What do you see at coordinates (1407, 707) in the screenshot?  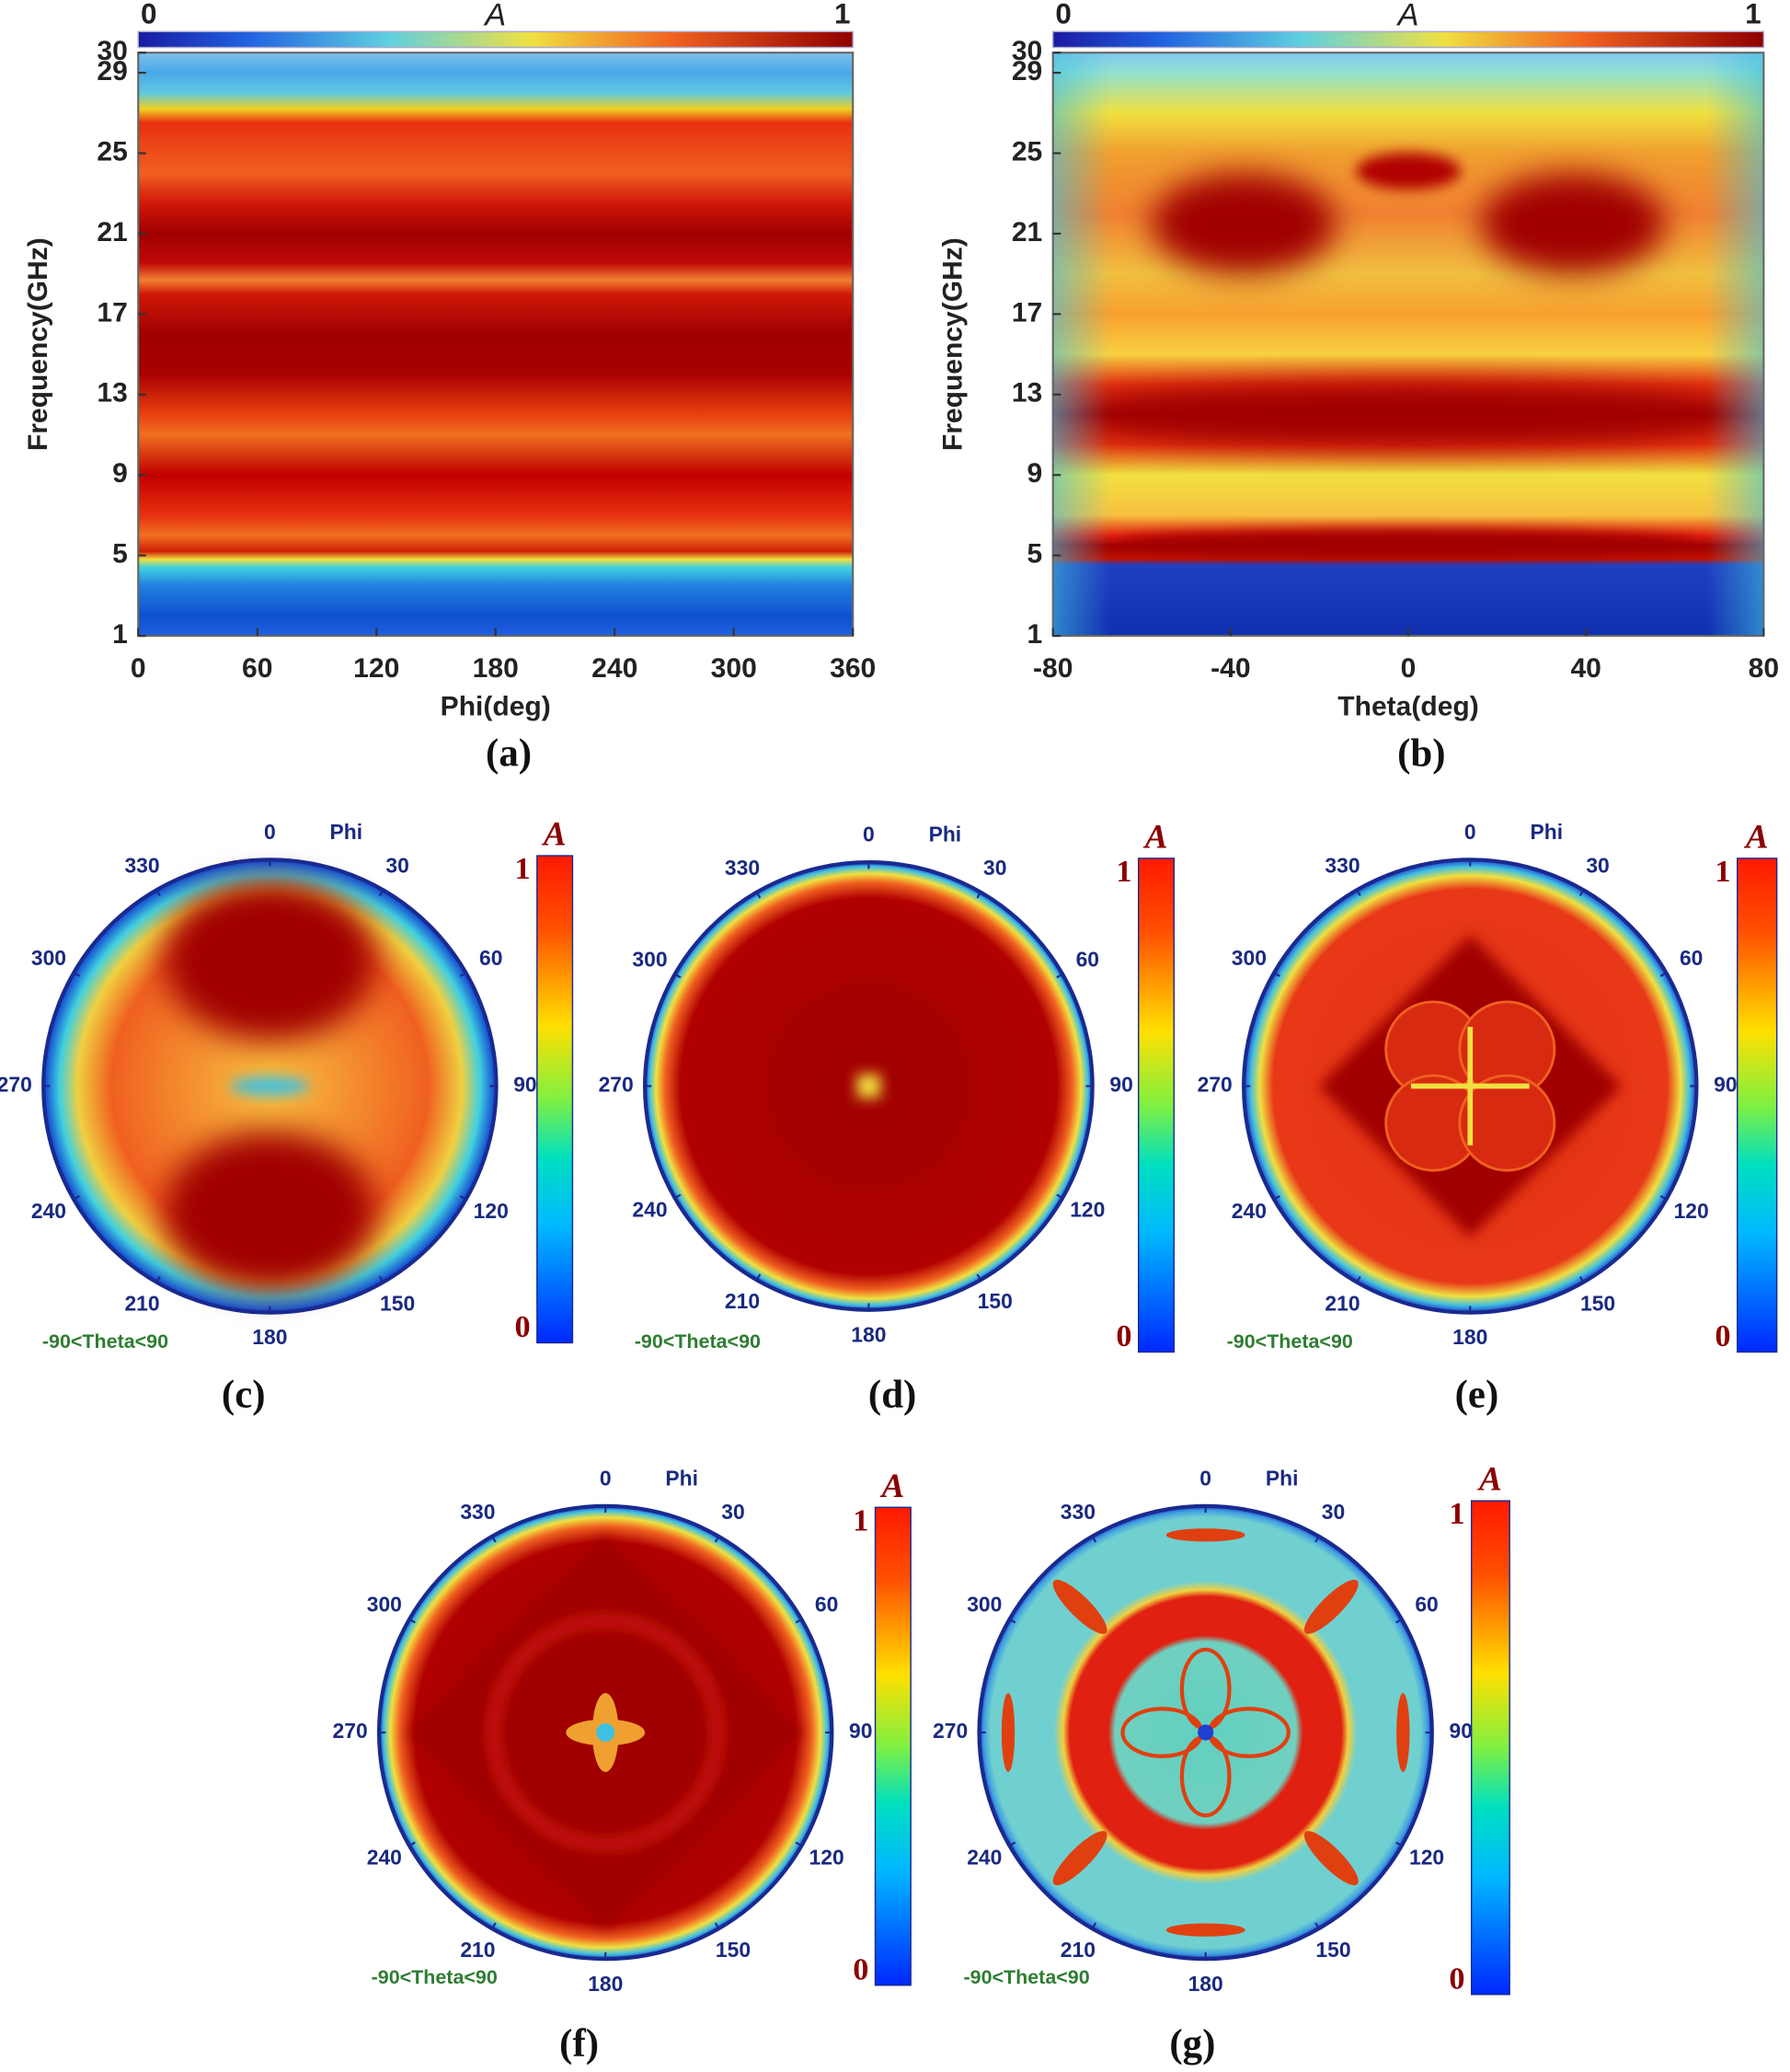 I see `x-axis-label: Theta(deg)` at bounding box center [1407, 707].